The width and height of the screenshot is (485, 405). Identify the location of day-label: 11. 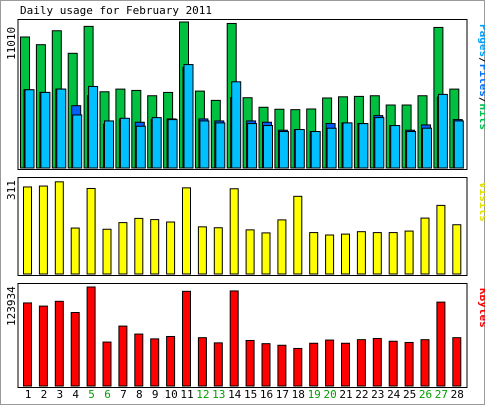
(186, 394).